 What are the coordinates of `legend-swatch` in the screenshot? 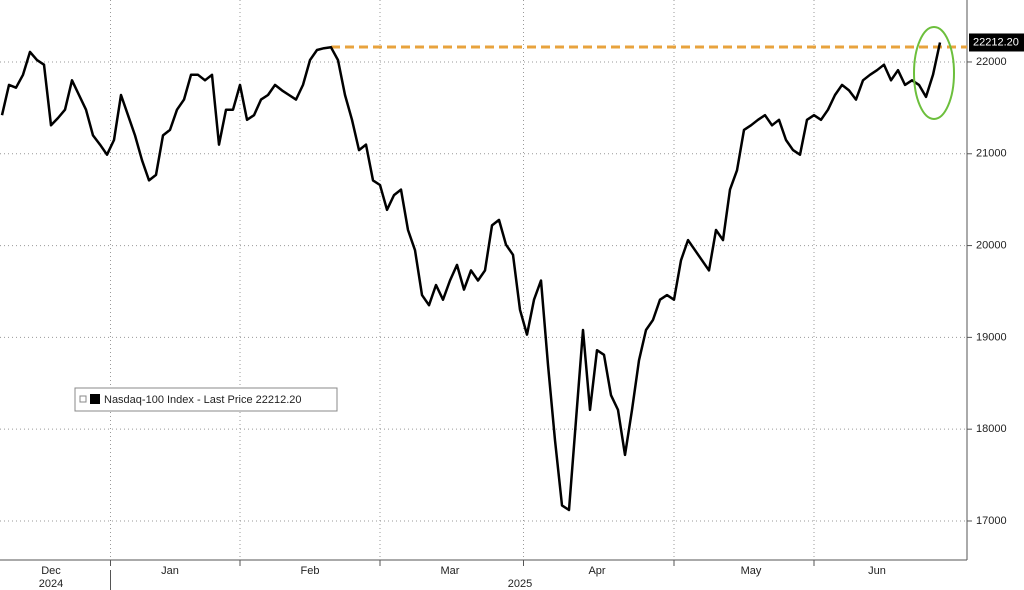 It's located at (95, 399).